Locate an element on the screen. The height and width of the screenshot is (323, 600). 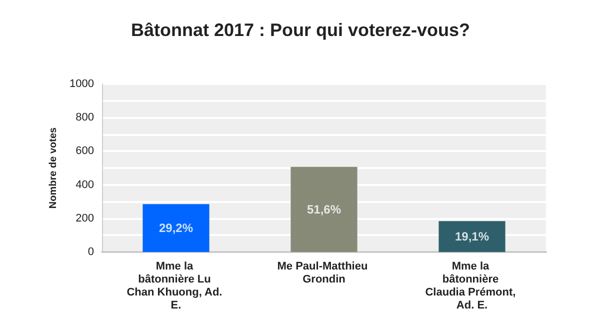
y-tick-label: 200 is located at coordinates (85, 218).